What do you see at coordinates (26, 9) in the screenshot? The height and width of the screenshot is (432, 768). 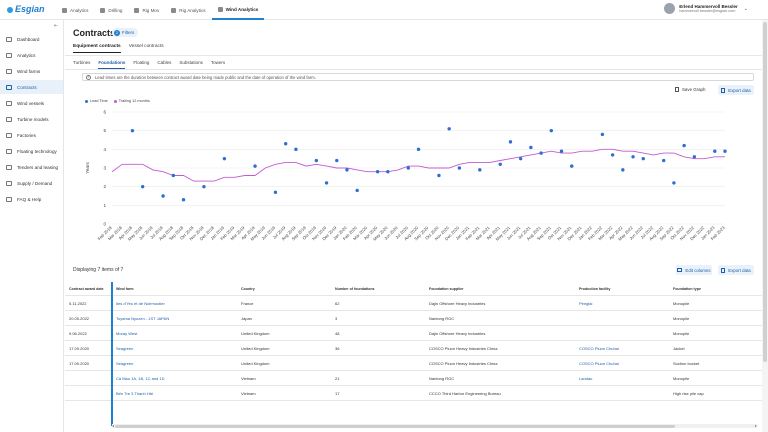 I see `brand-logo: Esgian` at bounding box center [26, 9].